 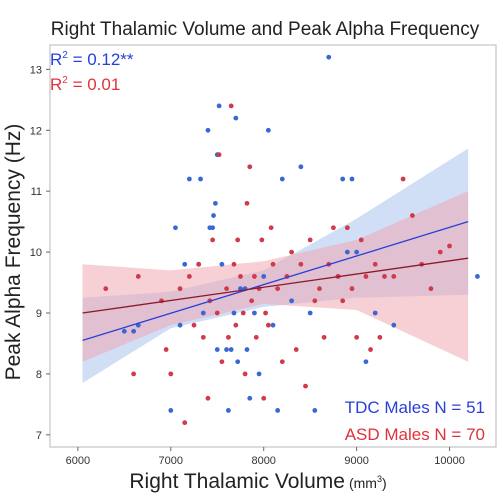 What do you see at coordinates (36, 70) in the screenshot?
I see `y-tick-label-13: 13` at bounding box center [36, 70].